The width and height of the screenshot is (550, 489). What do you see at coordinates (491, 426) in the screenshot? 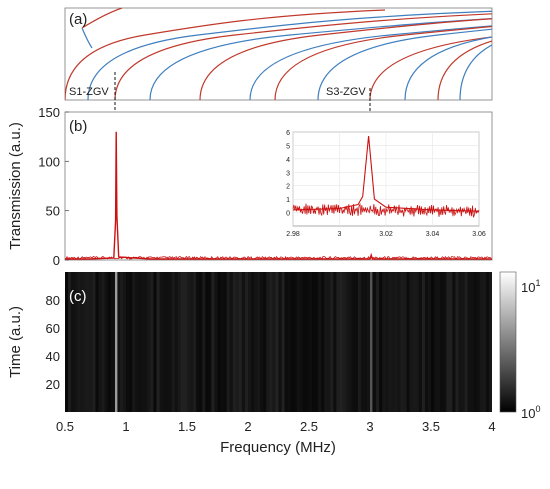
I see `x-tick-label-c-7: 4` at bounding box center [491, 426].